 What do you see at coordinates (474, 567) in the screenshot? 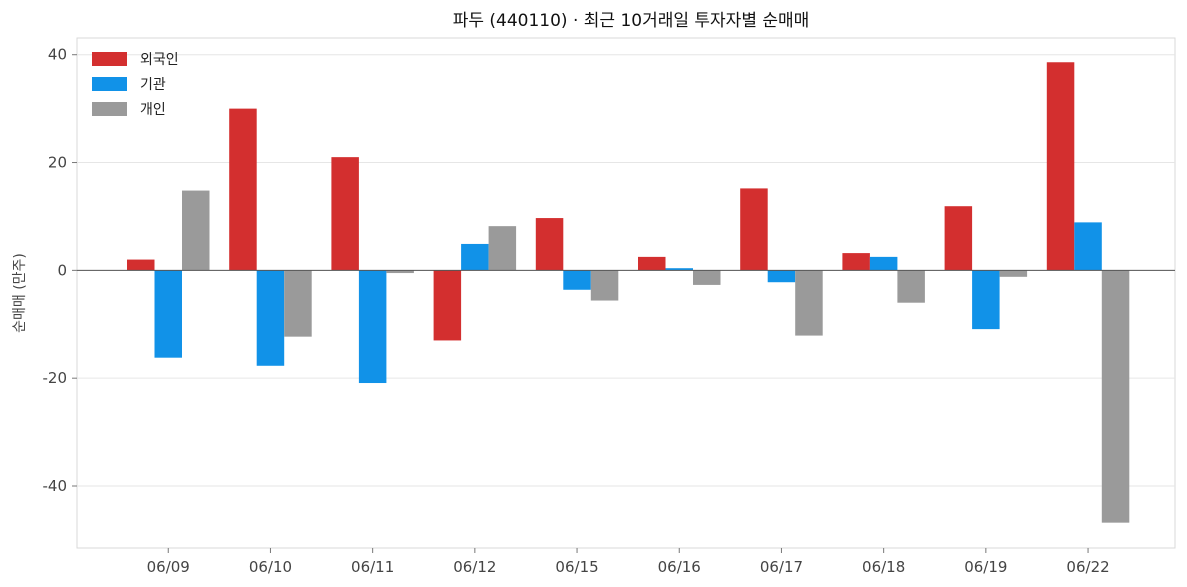
I see `x-tick-label: 06/12` at bounding box center [474, 567].